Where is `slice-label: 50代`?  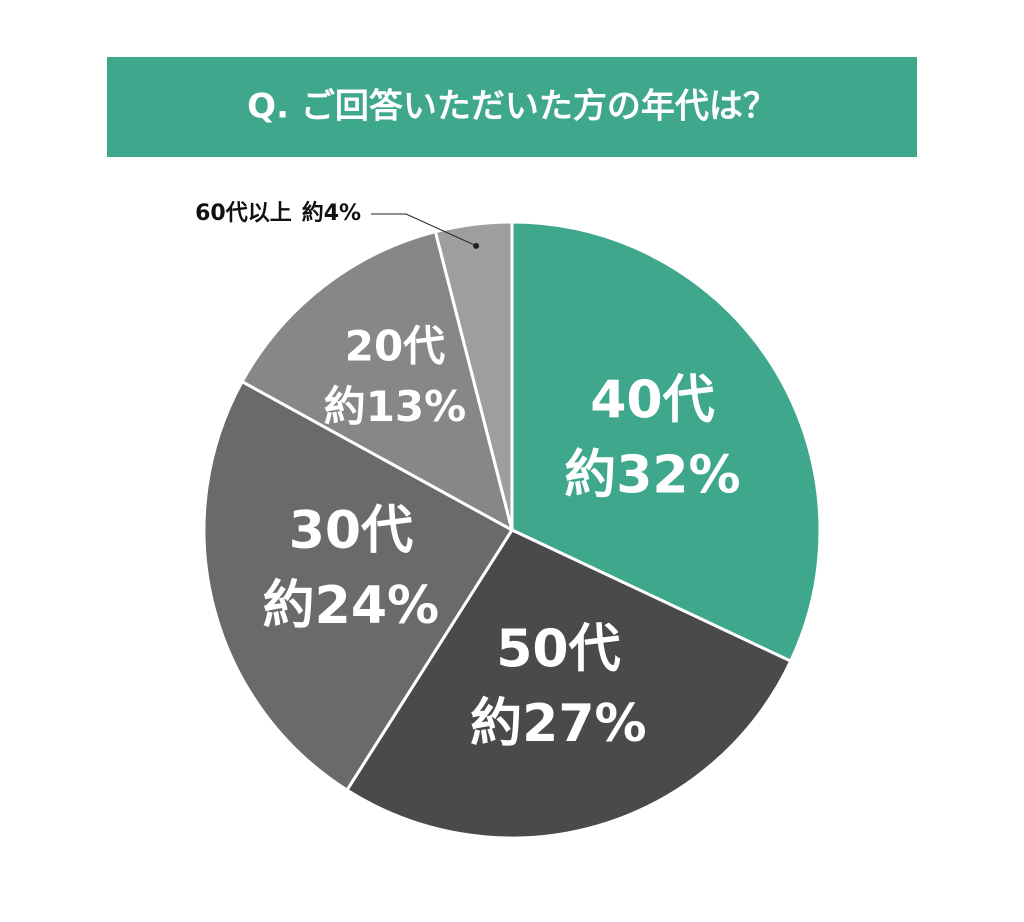
slice-label: 50代 is located at coordinates (558, 649).